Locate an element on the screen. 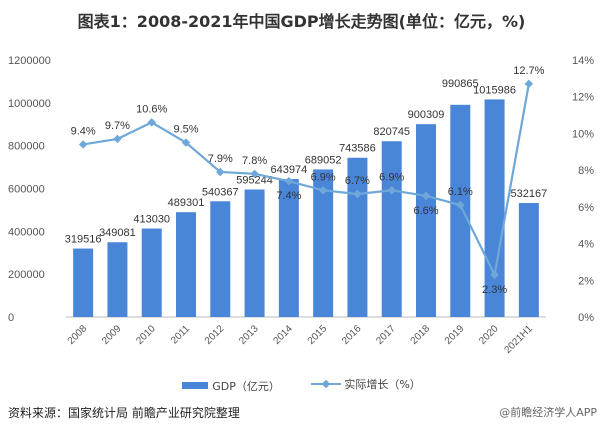 Image resolution: width=603 pixels, height=436 pixels. legend-label-gdp: GDP（亿元） is located at coordinates (246, 386).